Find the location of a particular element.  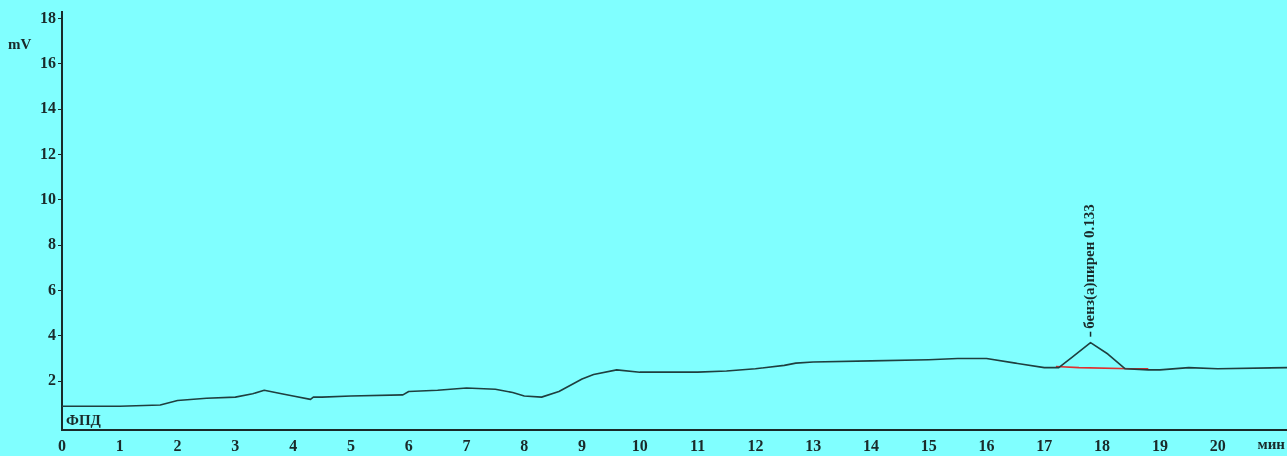

y-tick-label: 2 is located at coordinates (52, 380).